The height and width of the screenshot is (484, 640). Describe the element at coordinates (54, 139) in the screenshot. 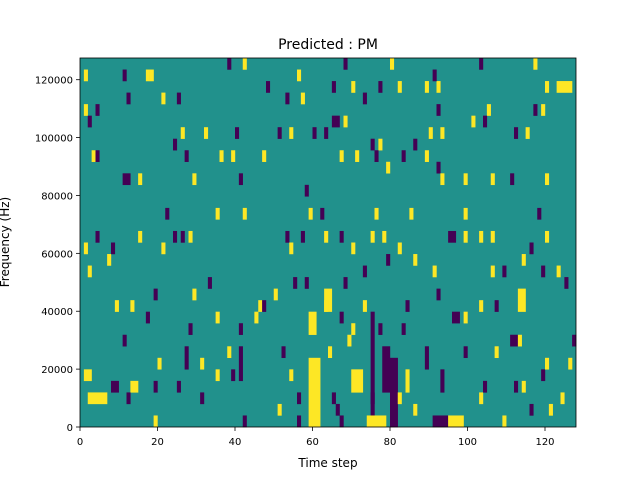

I see `y-tick-label: 100000` at that location.